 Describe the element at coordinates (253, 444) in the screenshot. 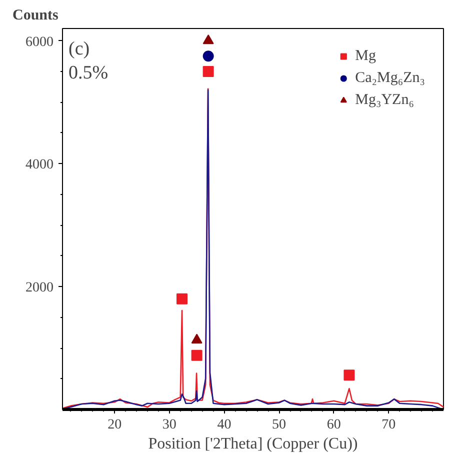

I see `x-axis-title: Position ['2Theta] (Copper (Cu))` at that location.